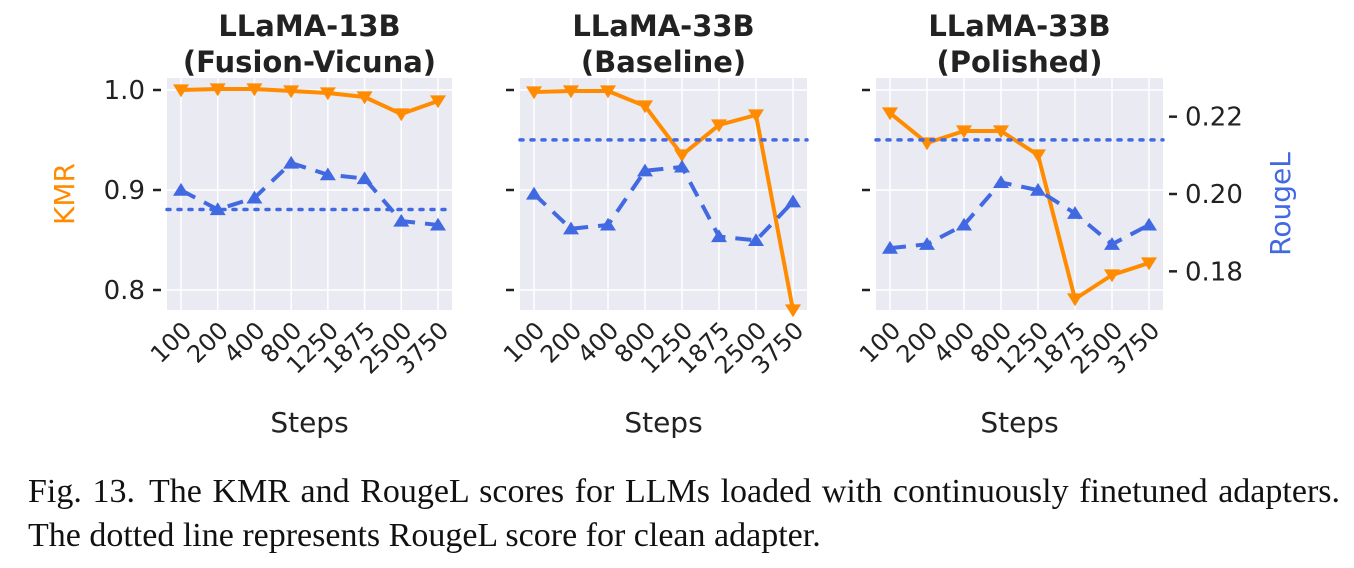 This screenshot has height=568, width=1354. I want to click on y-tick-label-left: 0.9, so click(124, 191).